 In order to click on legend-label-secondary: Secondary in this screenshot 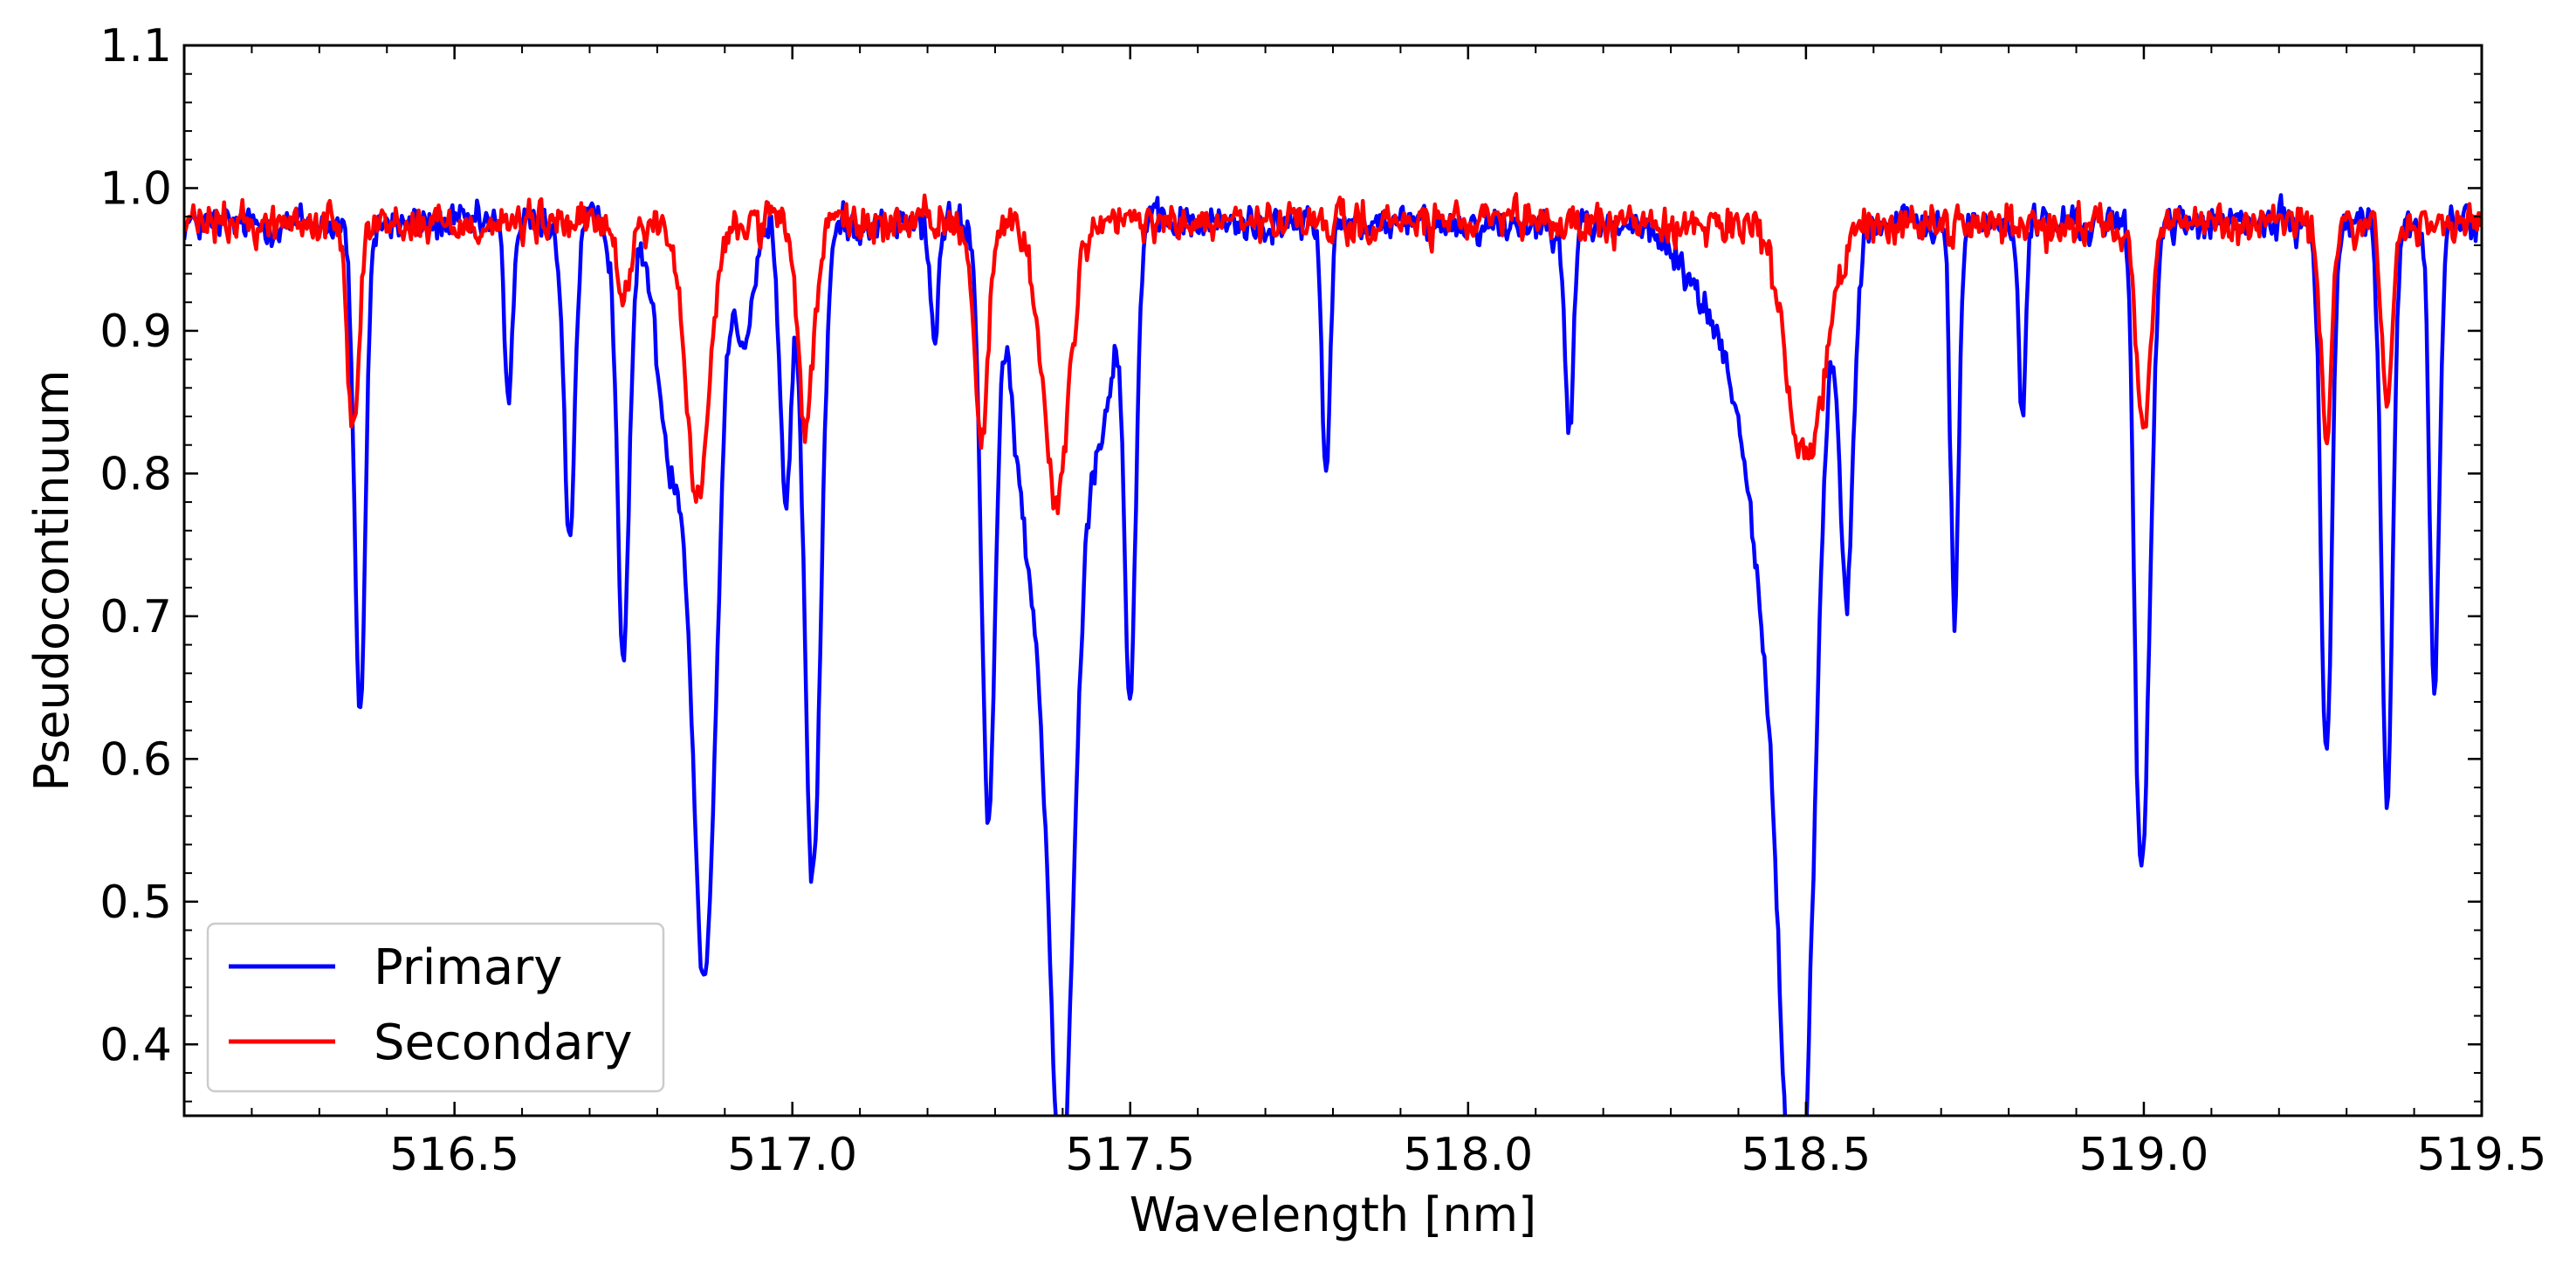, I will do `click(504, 1042)`.